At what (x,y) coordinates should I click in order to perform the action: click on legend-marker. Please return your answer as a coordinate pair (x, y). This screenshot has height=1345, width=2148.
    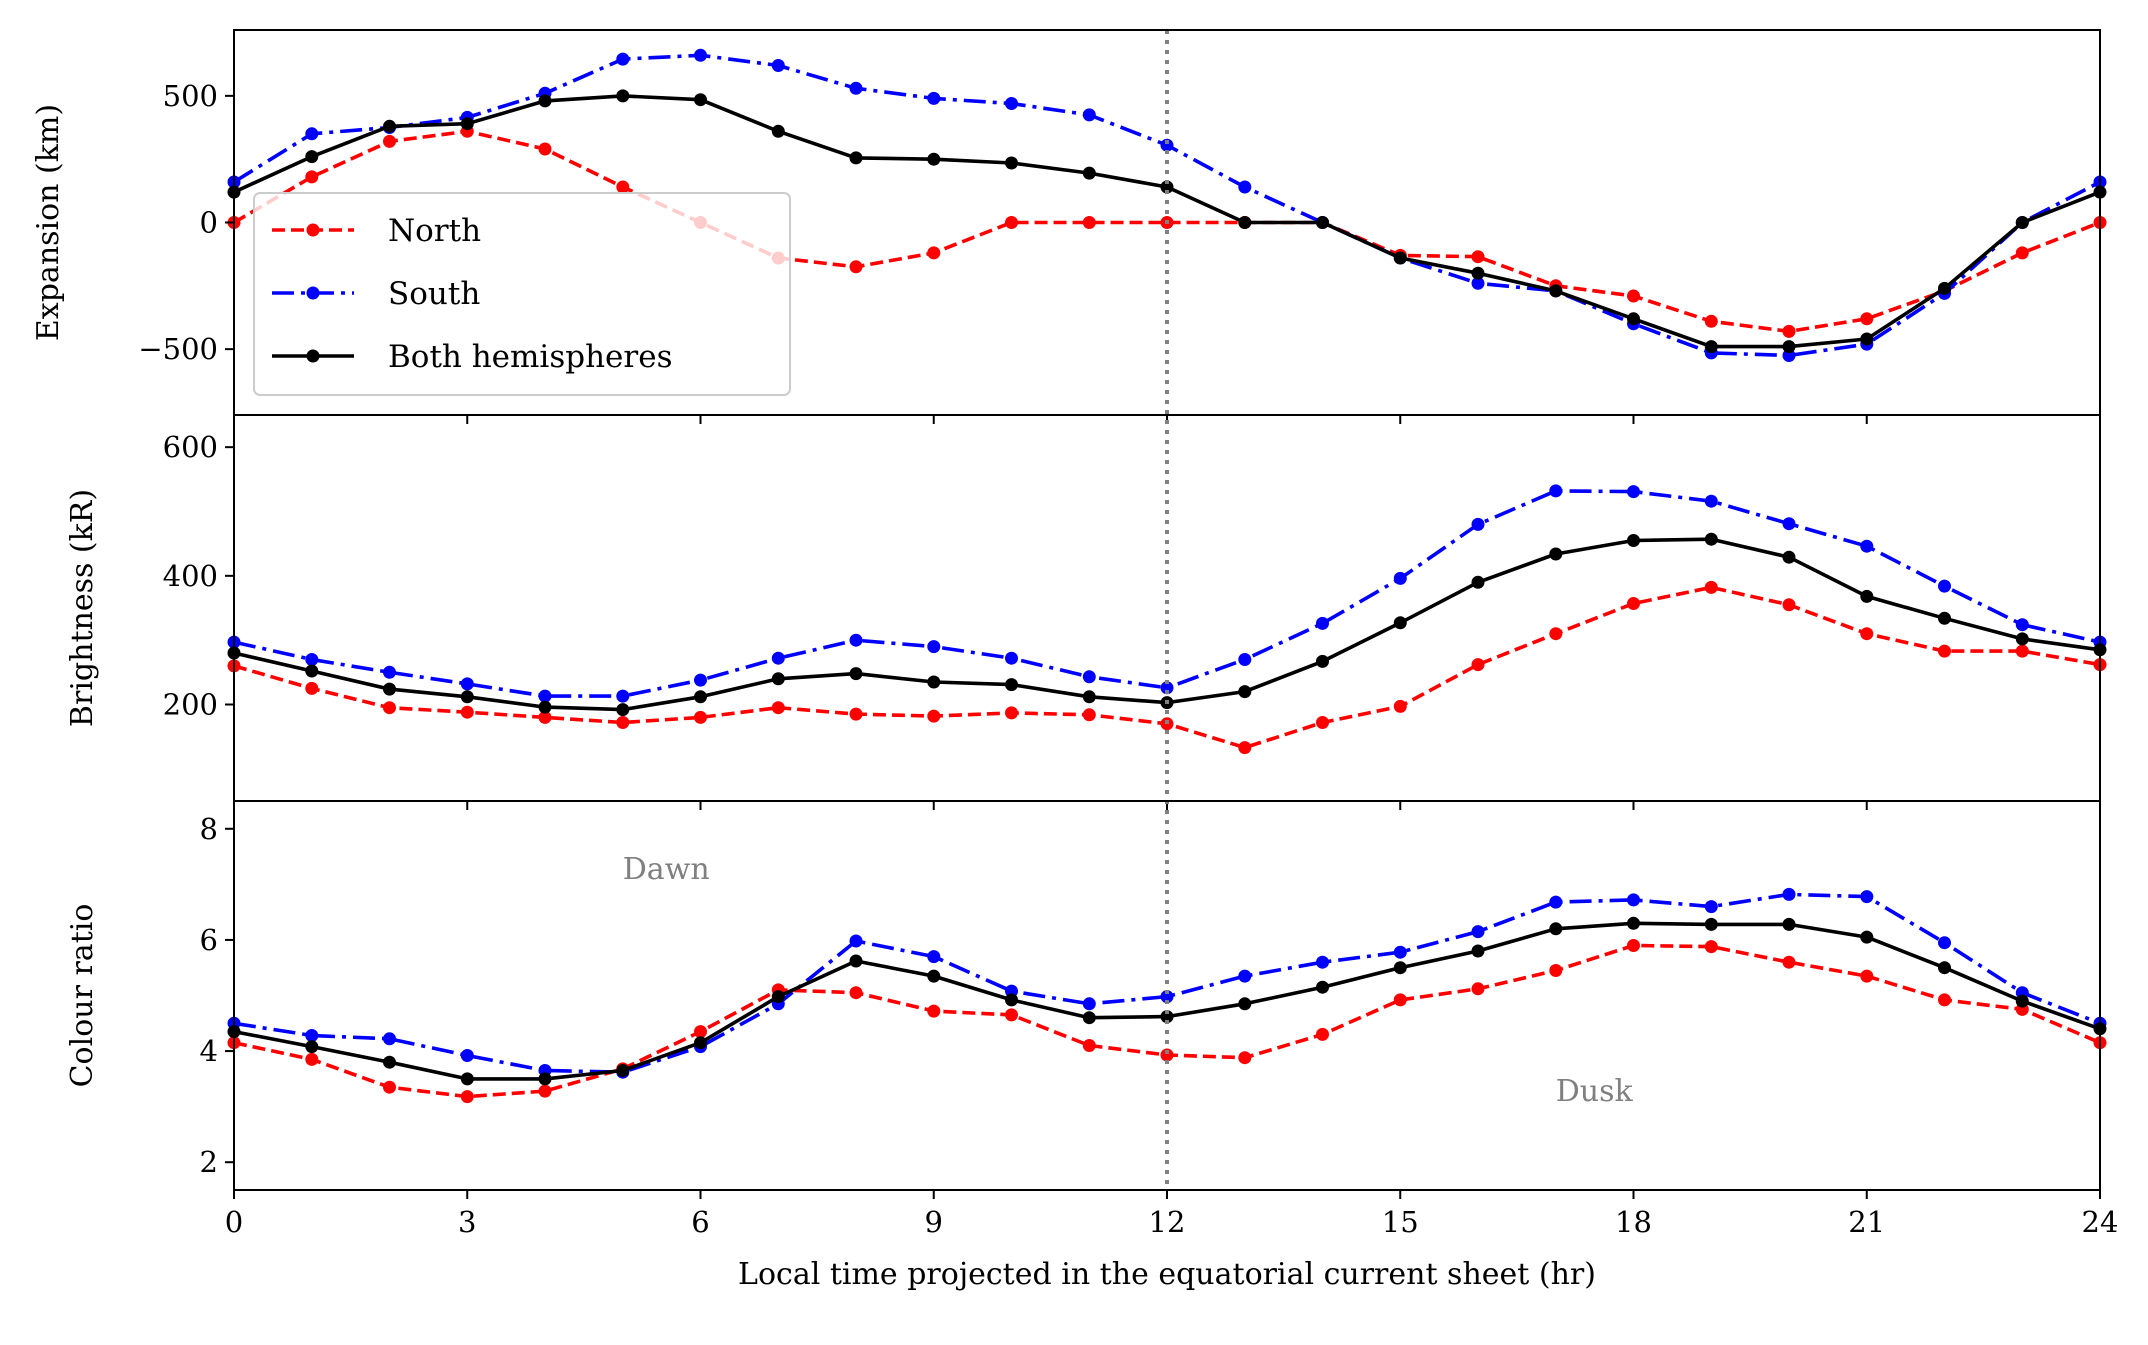
    Looking at the image, I should click on (313, 230).